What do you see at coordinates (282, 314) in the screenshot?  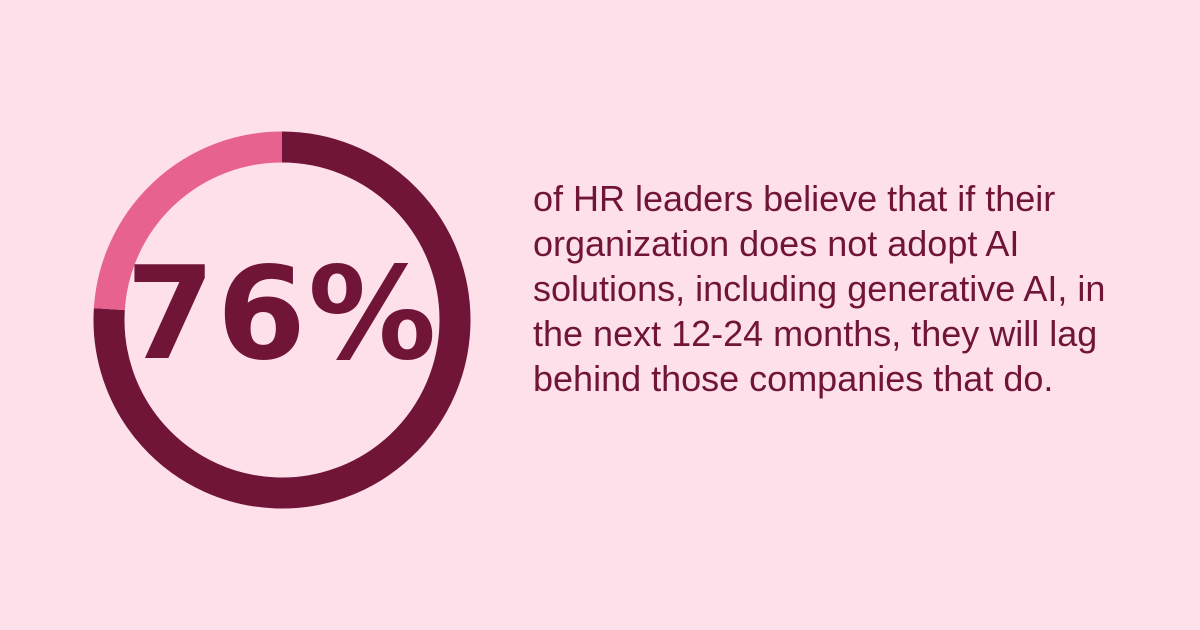 I see `center-percentage-label: 76%` at bounding box center [282, 314].